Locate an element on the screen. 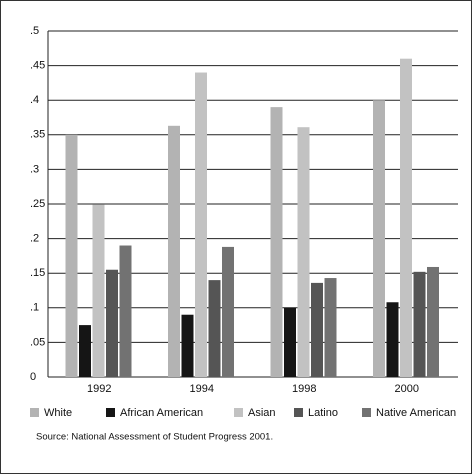 Image resolution: width=472 pixels, height=474 pixels. y-tick-label: .45 is located at coordinates (37, 66).